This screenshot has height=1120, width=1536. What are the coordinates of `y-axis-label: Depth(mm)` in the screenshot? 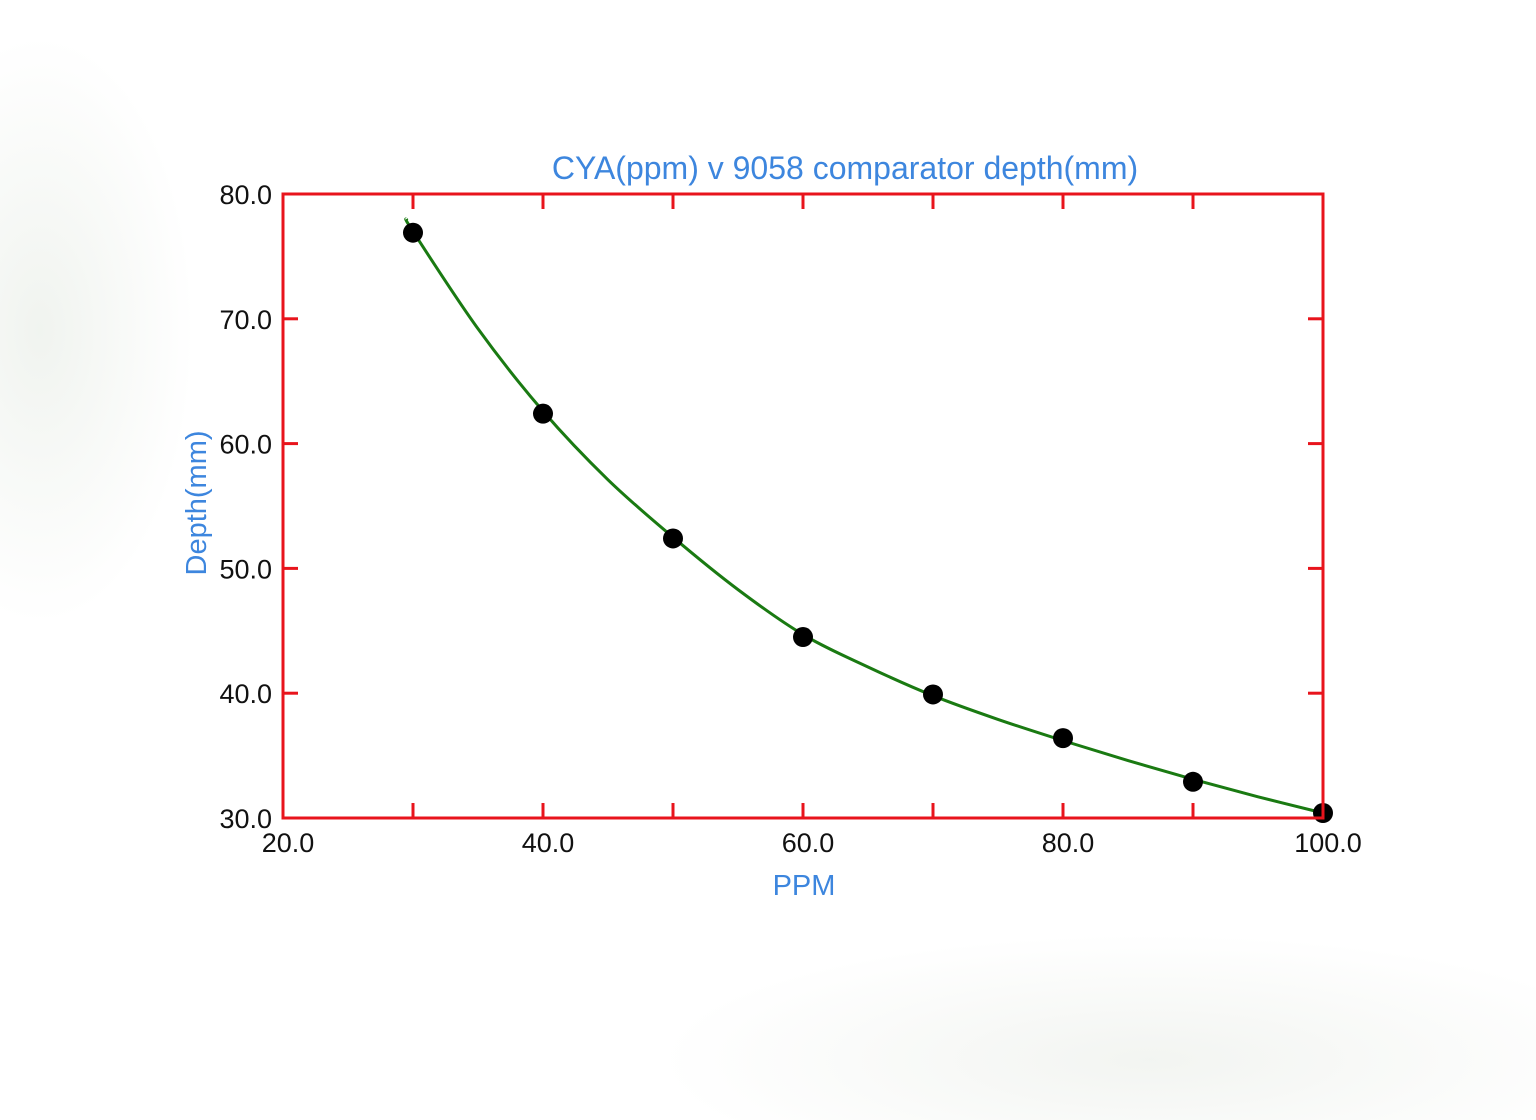 It's located at (197, 502).